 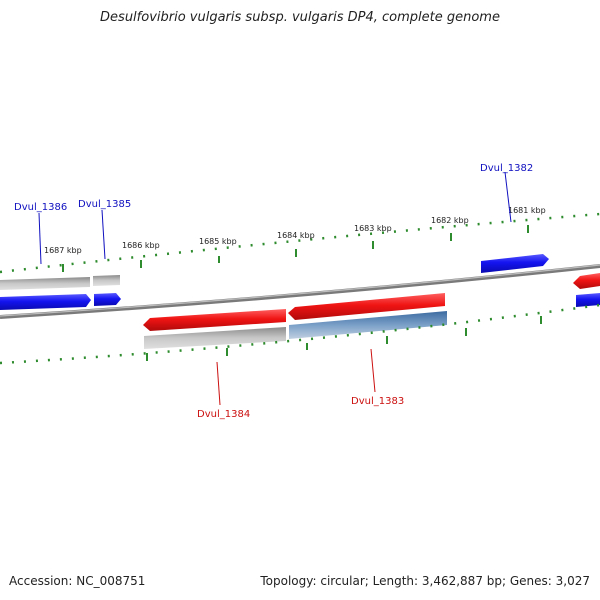 What do you see at coordinates (506, 168) in the screenshot?
I see `gene-label-dvul-1382: Dvul_1382` at bounding box center [506, 168].